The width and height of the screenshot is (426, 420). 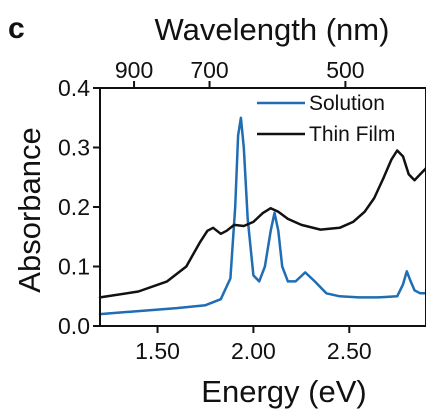 What do you see at coordinates (16, 28) in the screenshot?
I see `panel-label: c` at bounding box center [16, 28].